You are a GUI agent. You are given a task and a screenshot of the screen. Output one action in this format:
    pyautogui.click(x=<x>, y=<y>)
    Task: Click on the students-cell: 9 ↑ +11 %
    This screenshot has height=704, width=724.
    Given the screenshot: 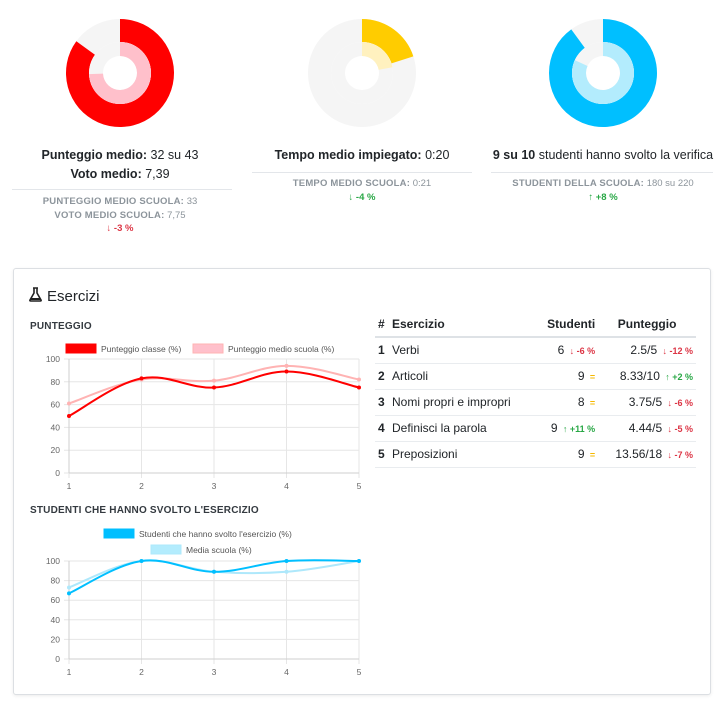 What is the action you would take?
    pyautogui.click(x=566, y=428)
    